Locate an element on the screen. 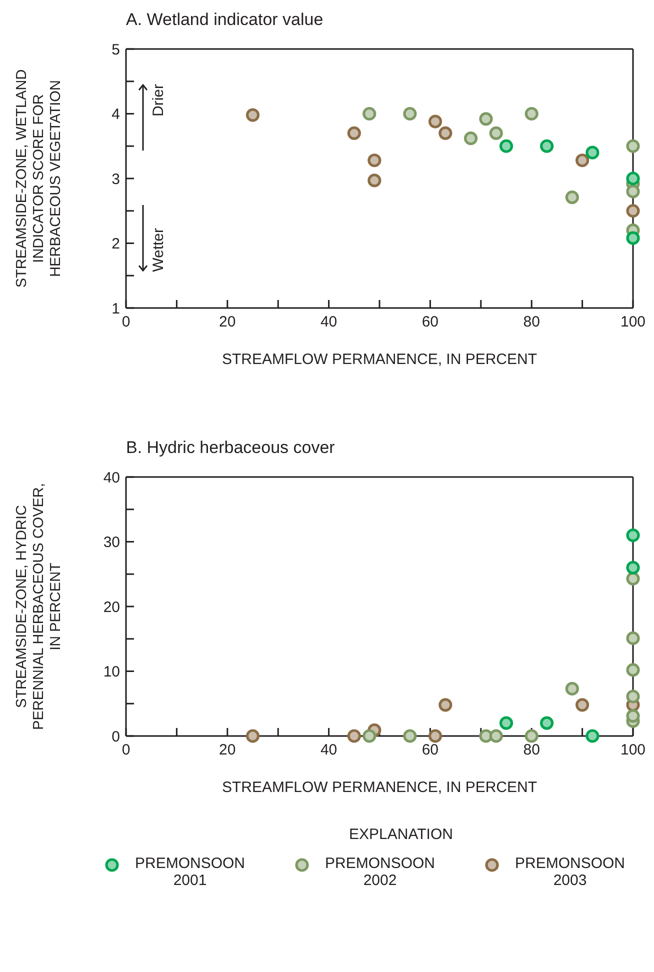 Image resolution: width=654 pixels, height=972 pixels. legend-label: PREMONSOON 2002 is located at coordinates (380, 872).